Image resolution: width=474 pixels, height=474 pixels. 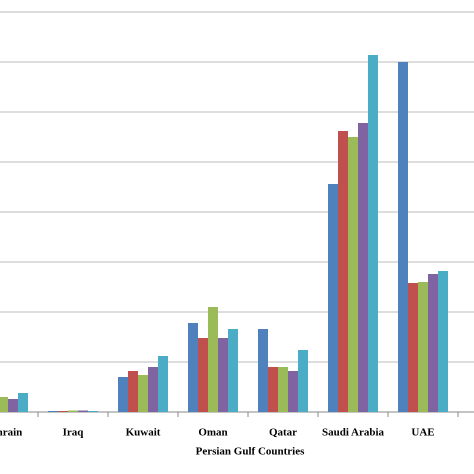 What do you see at coordinates (250, 452) in the screenshot?
I see `x-axis-title: Persian Gulf Countries` at bounding box center [250, 452].